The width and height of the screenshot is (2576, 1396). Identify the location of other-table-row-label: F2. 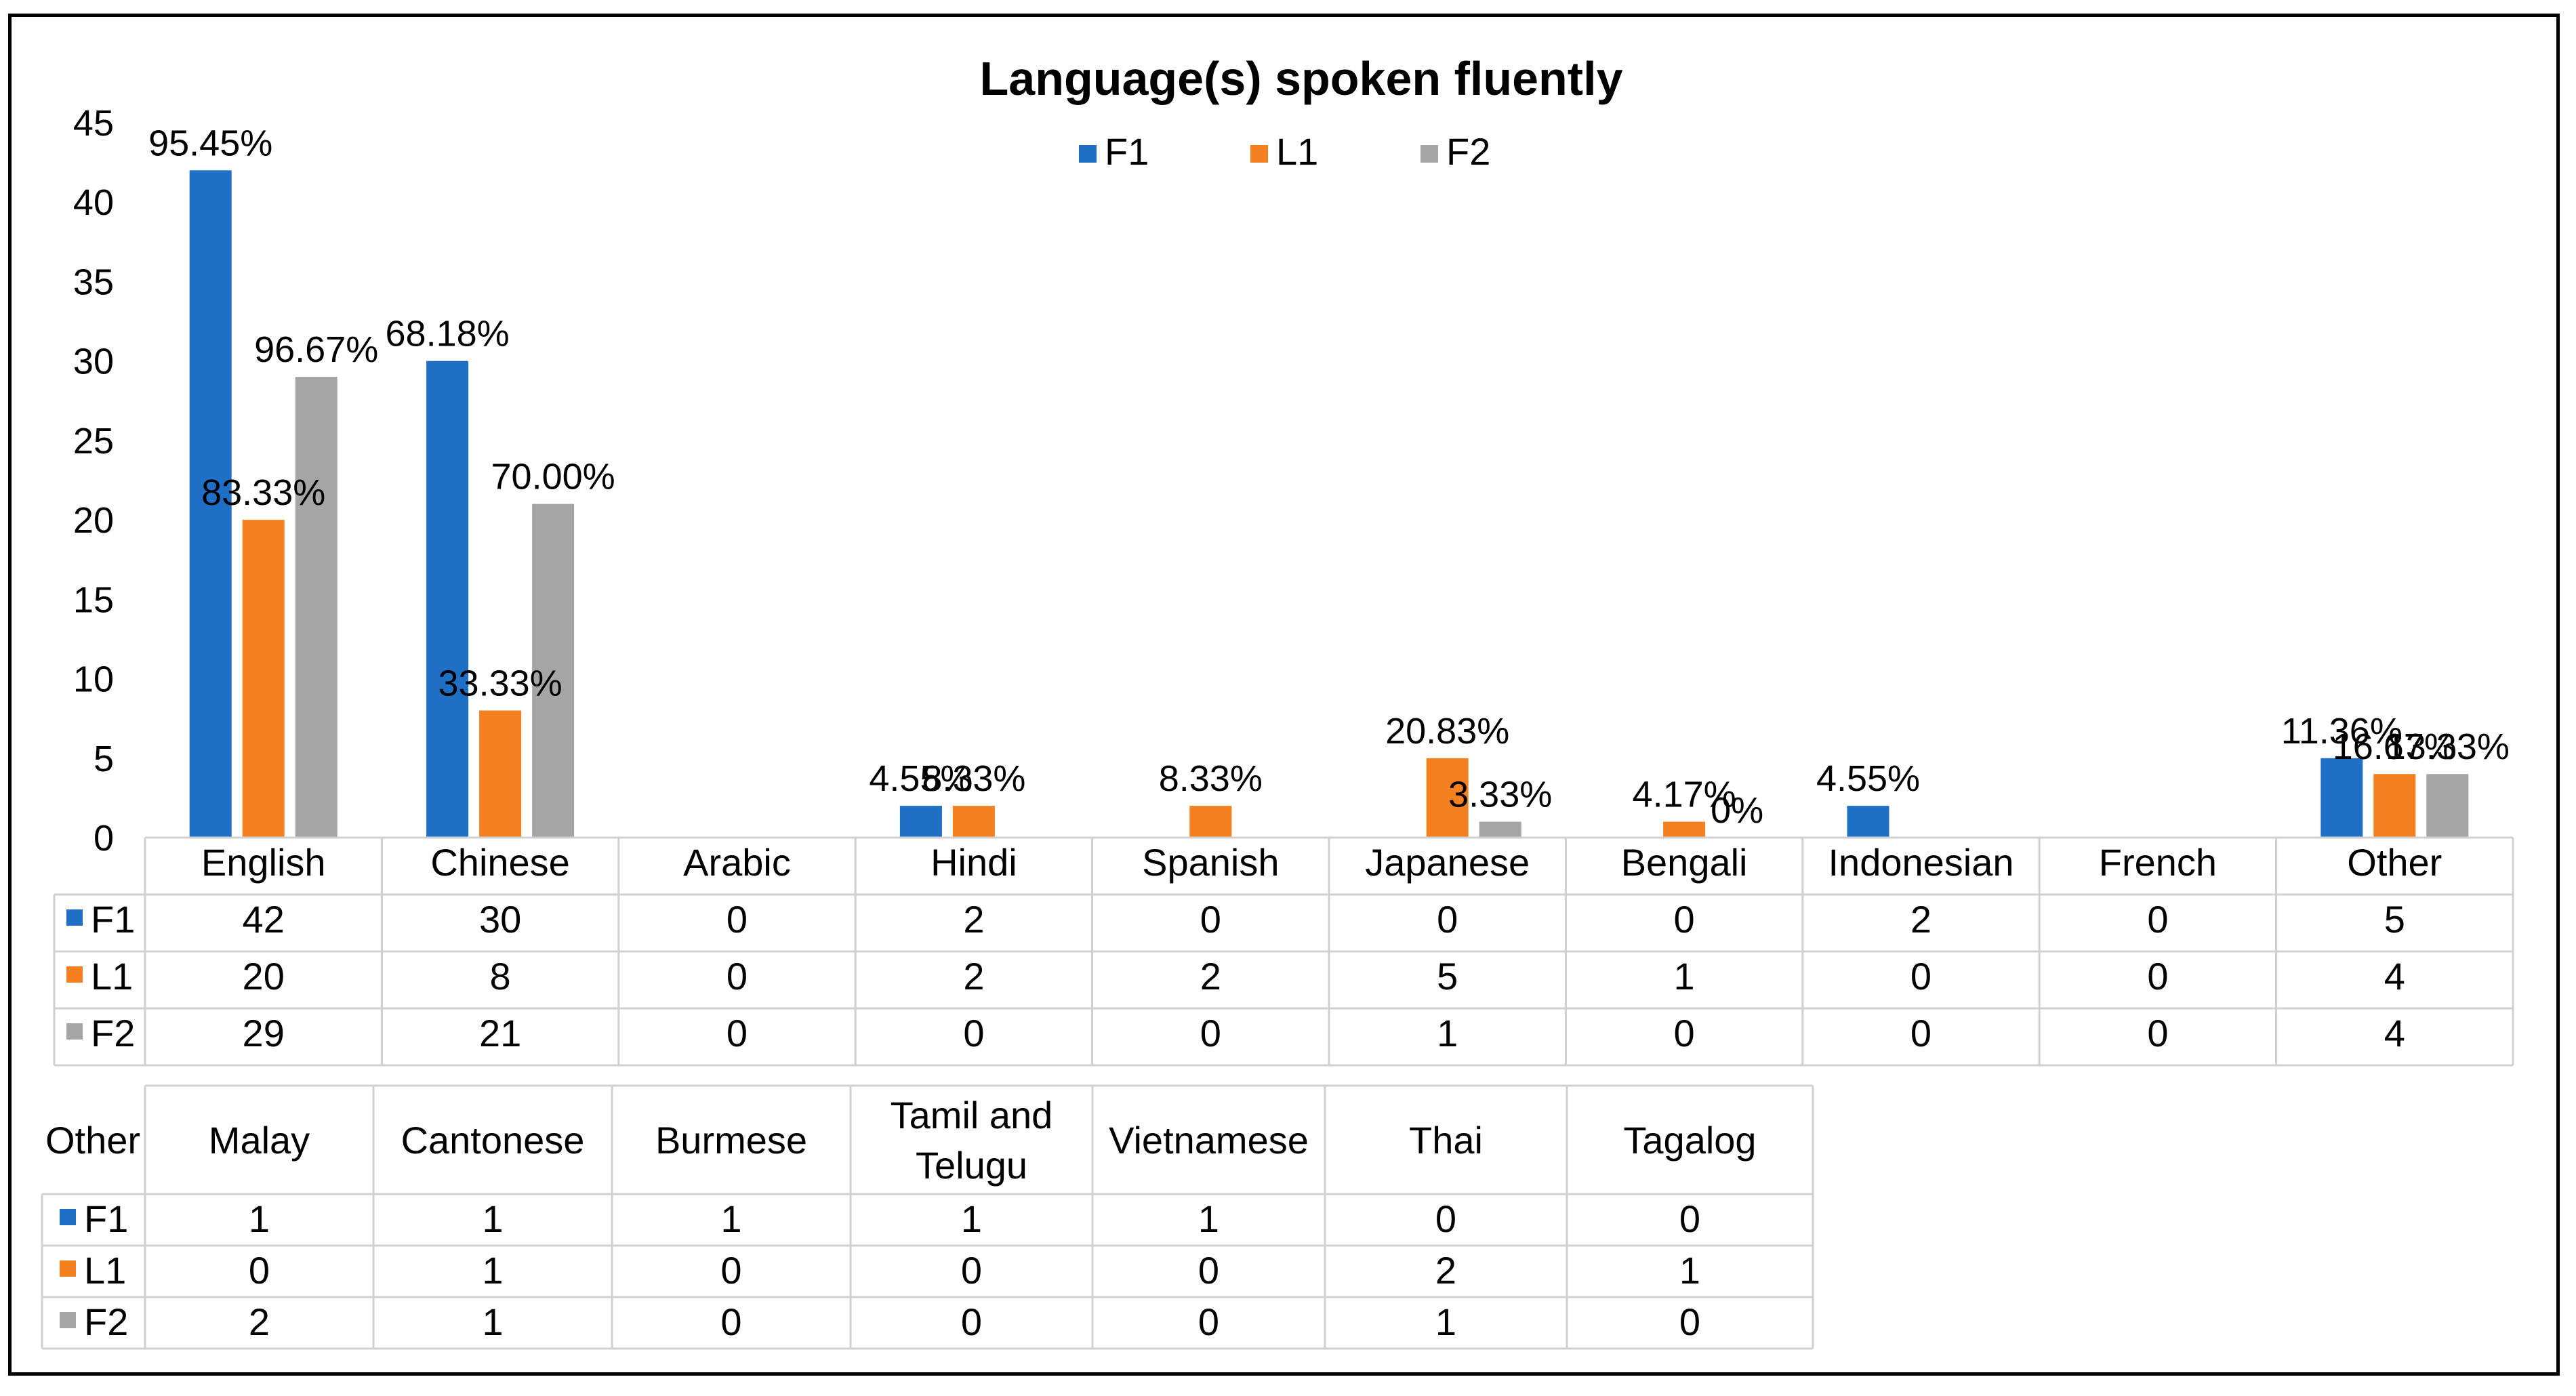
(106, 1321).